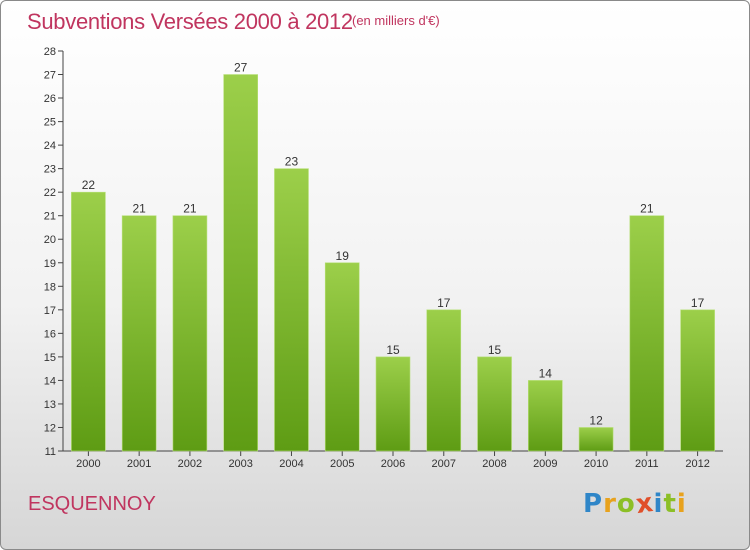  Describe the element at coordinates (50, 193) in the screenshot. I see `y-tick-label: 22` at that location.